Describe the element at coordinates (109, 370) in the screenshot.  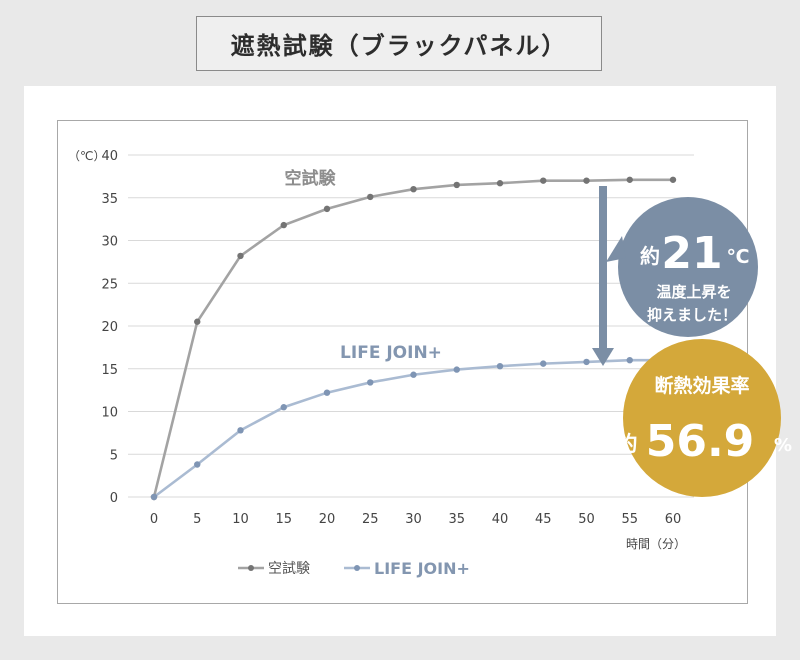
I see `y-tick-label: 15` at that location.